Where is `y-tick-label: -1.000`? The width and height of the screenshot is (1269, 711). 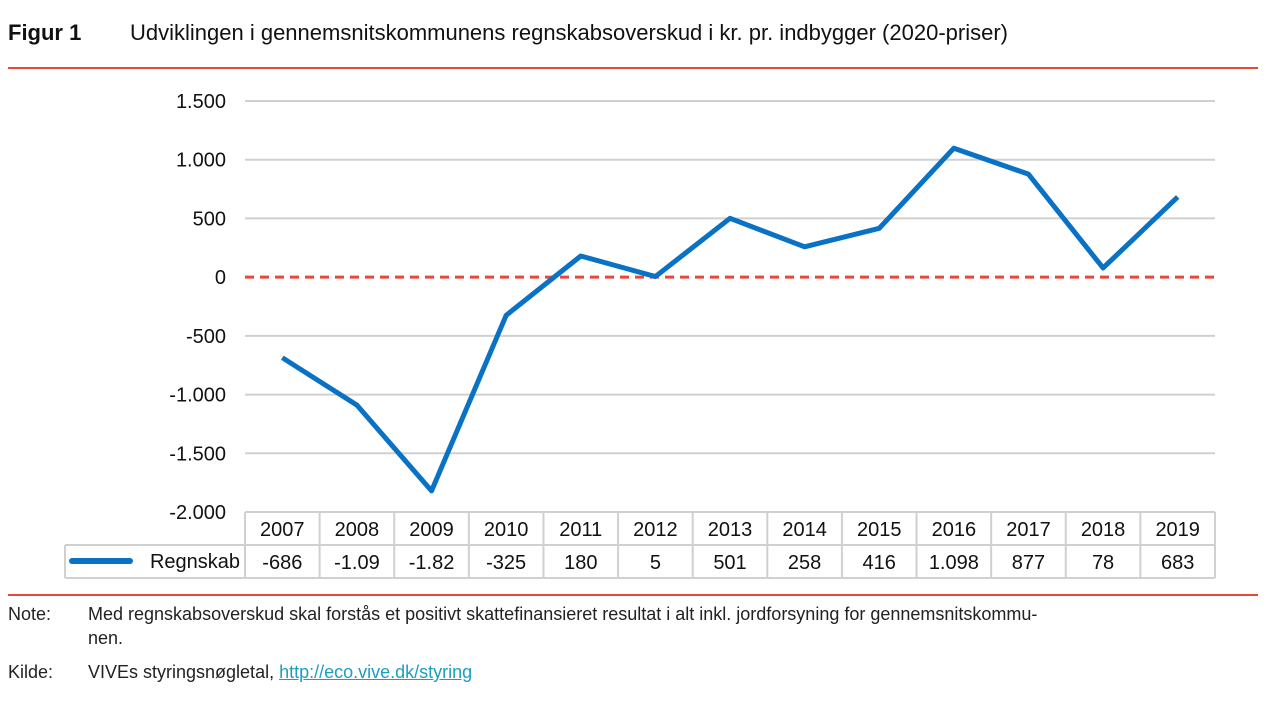 y-tick-label: -1.000 is located at coordinates (197, 396).